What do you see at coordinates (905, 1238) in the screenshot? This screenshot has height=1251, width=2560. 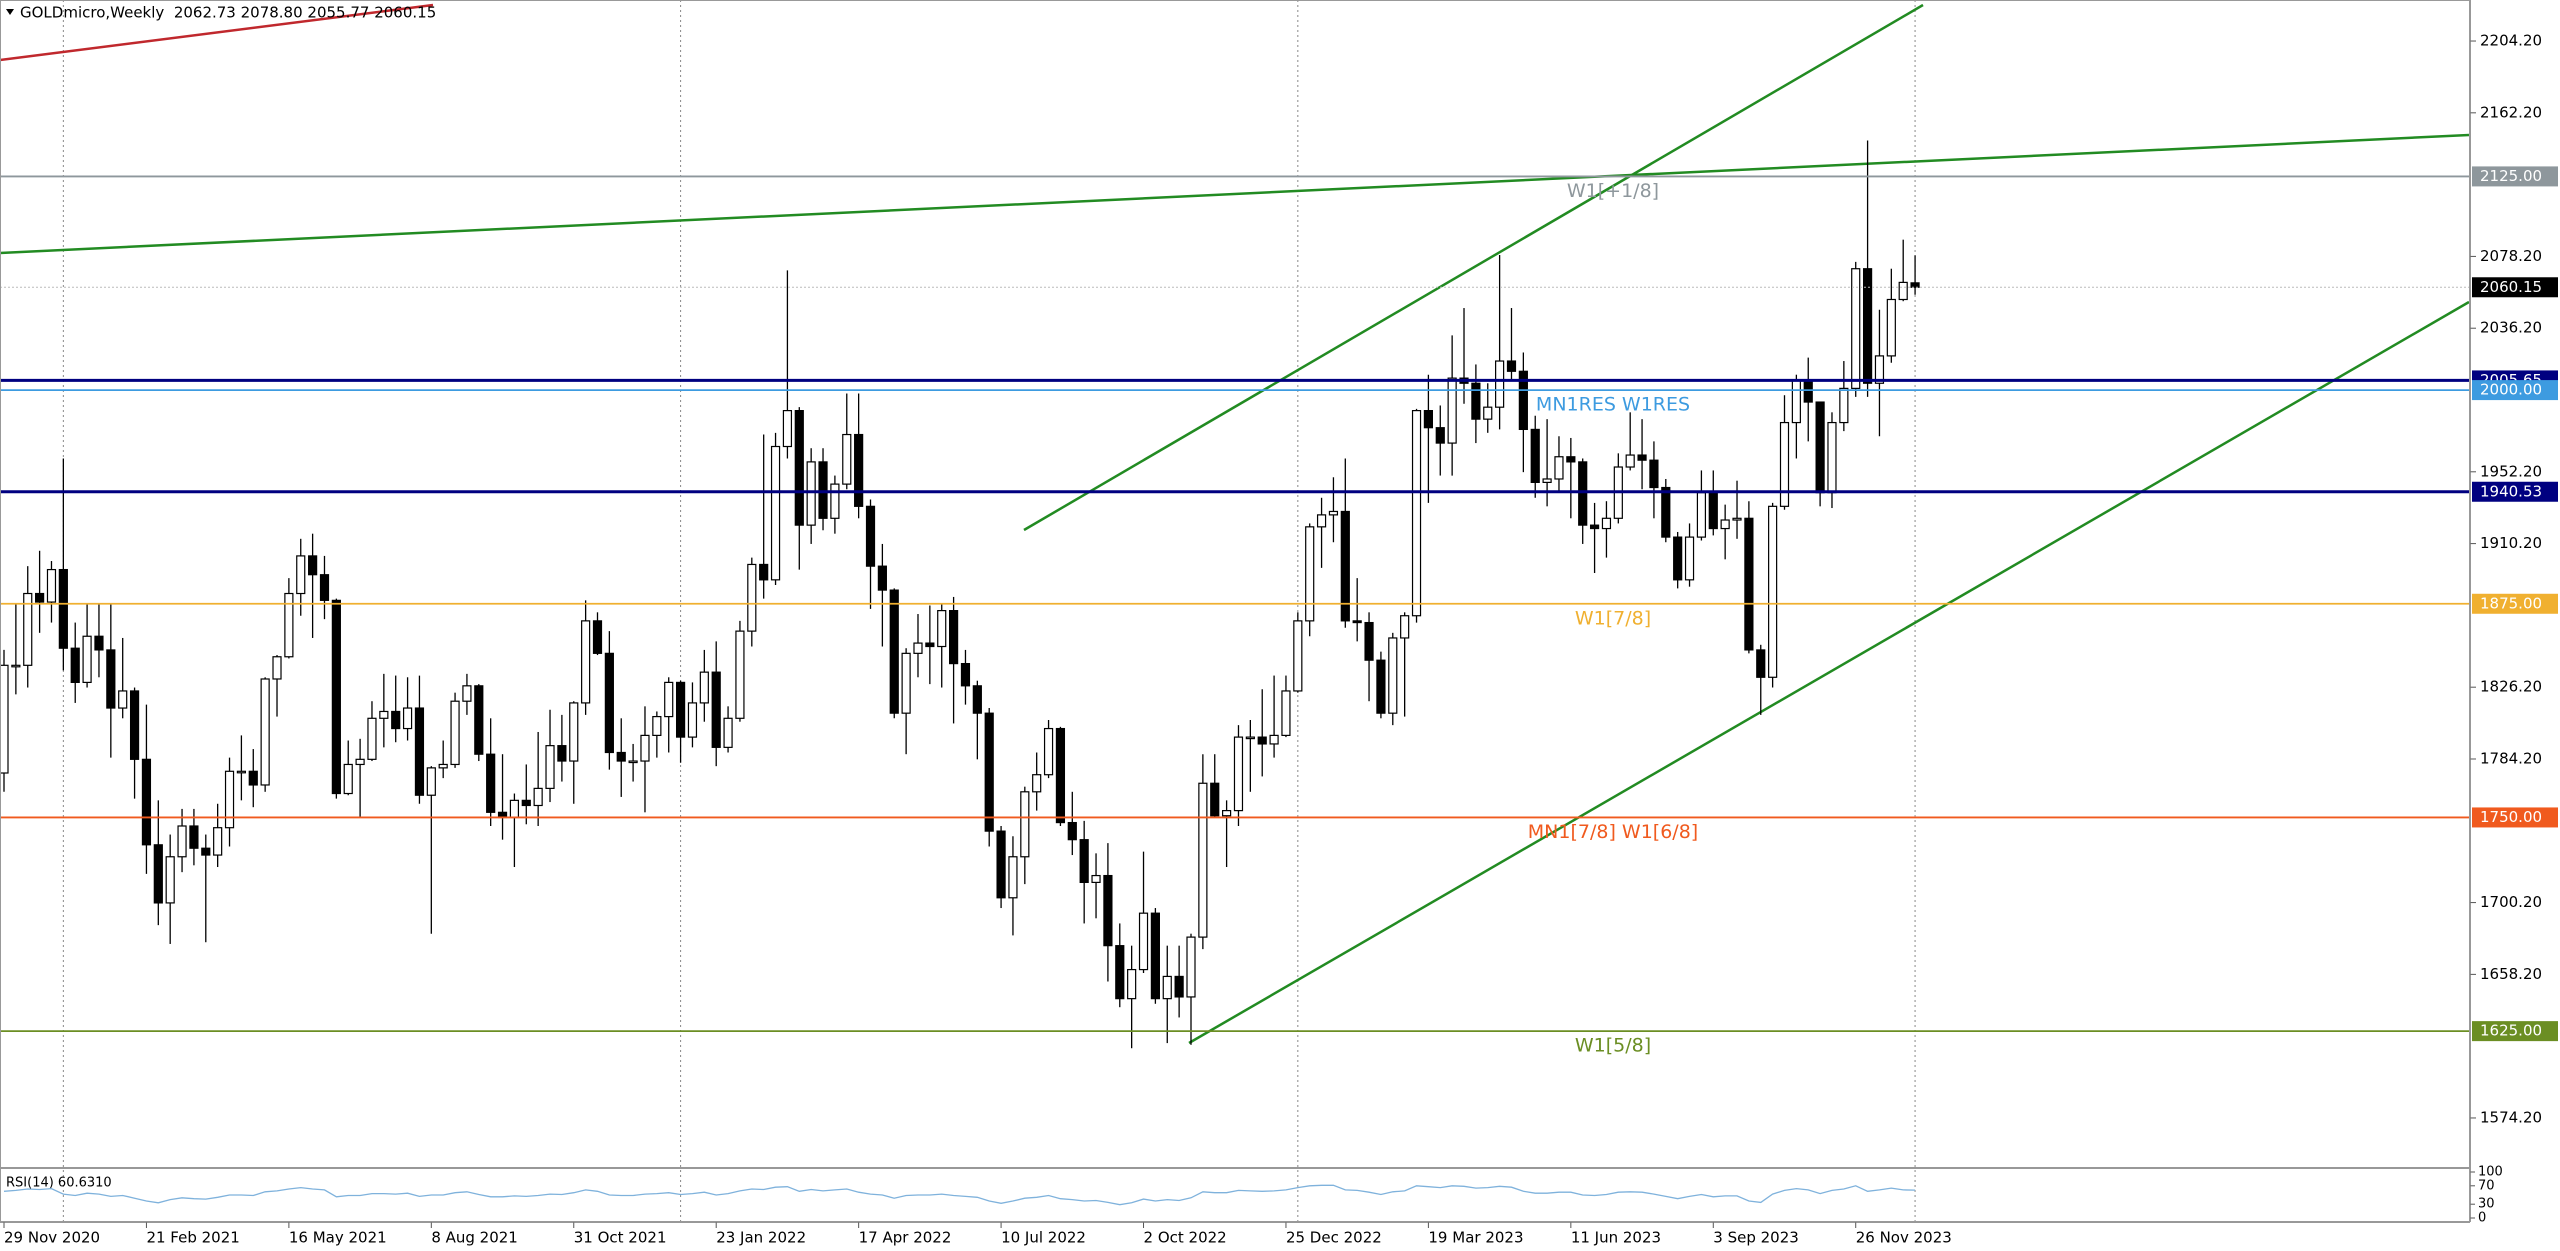 I see `x-tick-label: 17 Apr 2022` at bounding box center [905, 1238].